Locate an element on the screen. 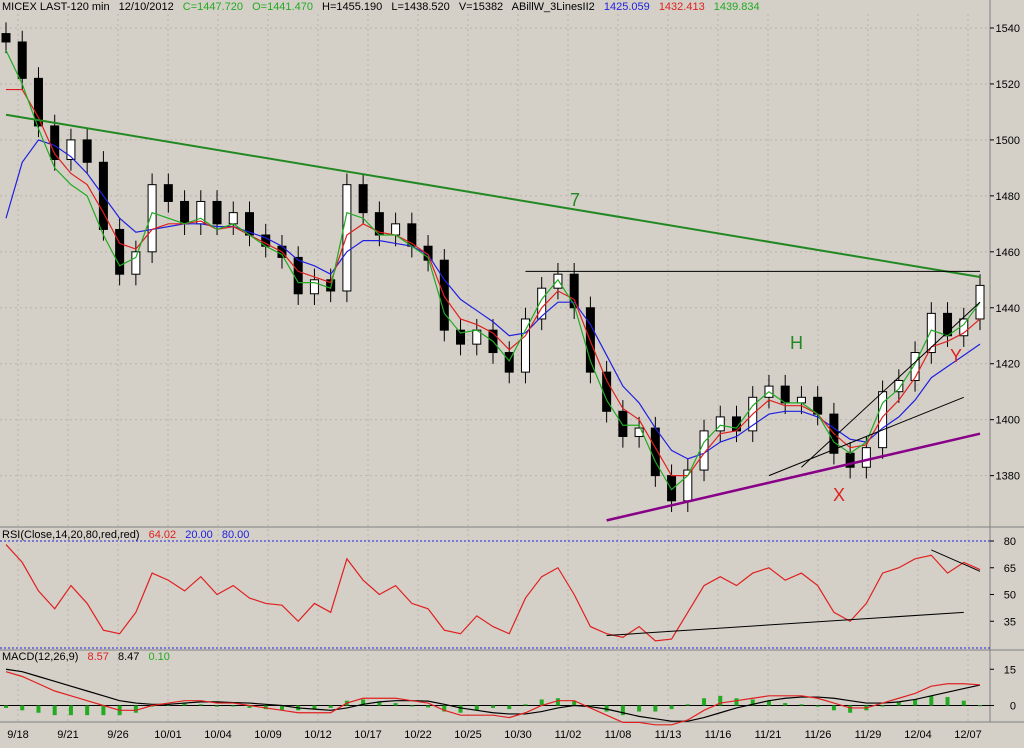 The height and width of the screenshot is (748, 1024). x-tick-label: 11/08 is located at coordinates (618, 735).